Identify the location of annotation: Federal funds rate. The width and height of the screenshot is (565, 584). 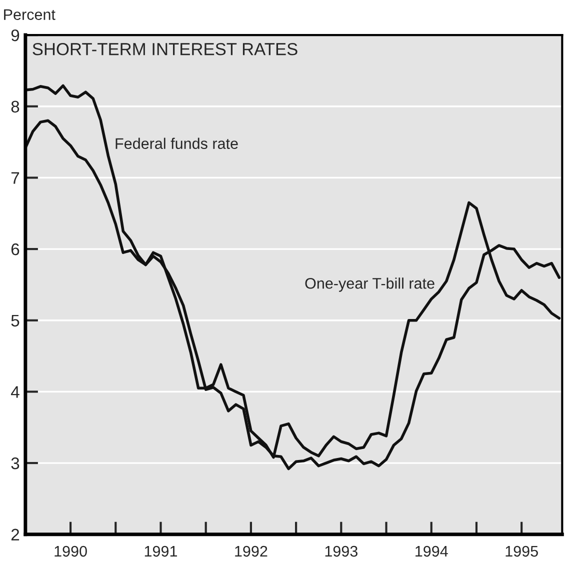
(177, 143).